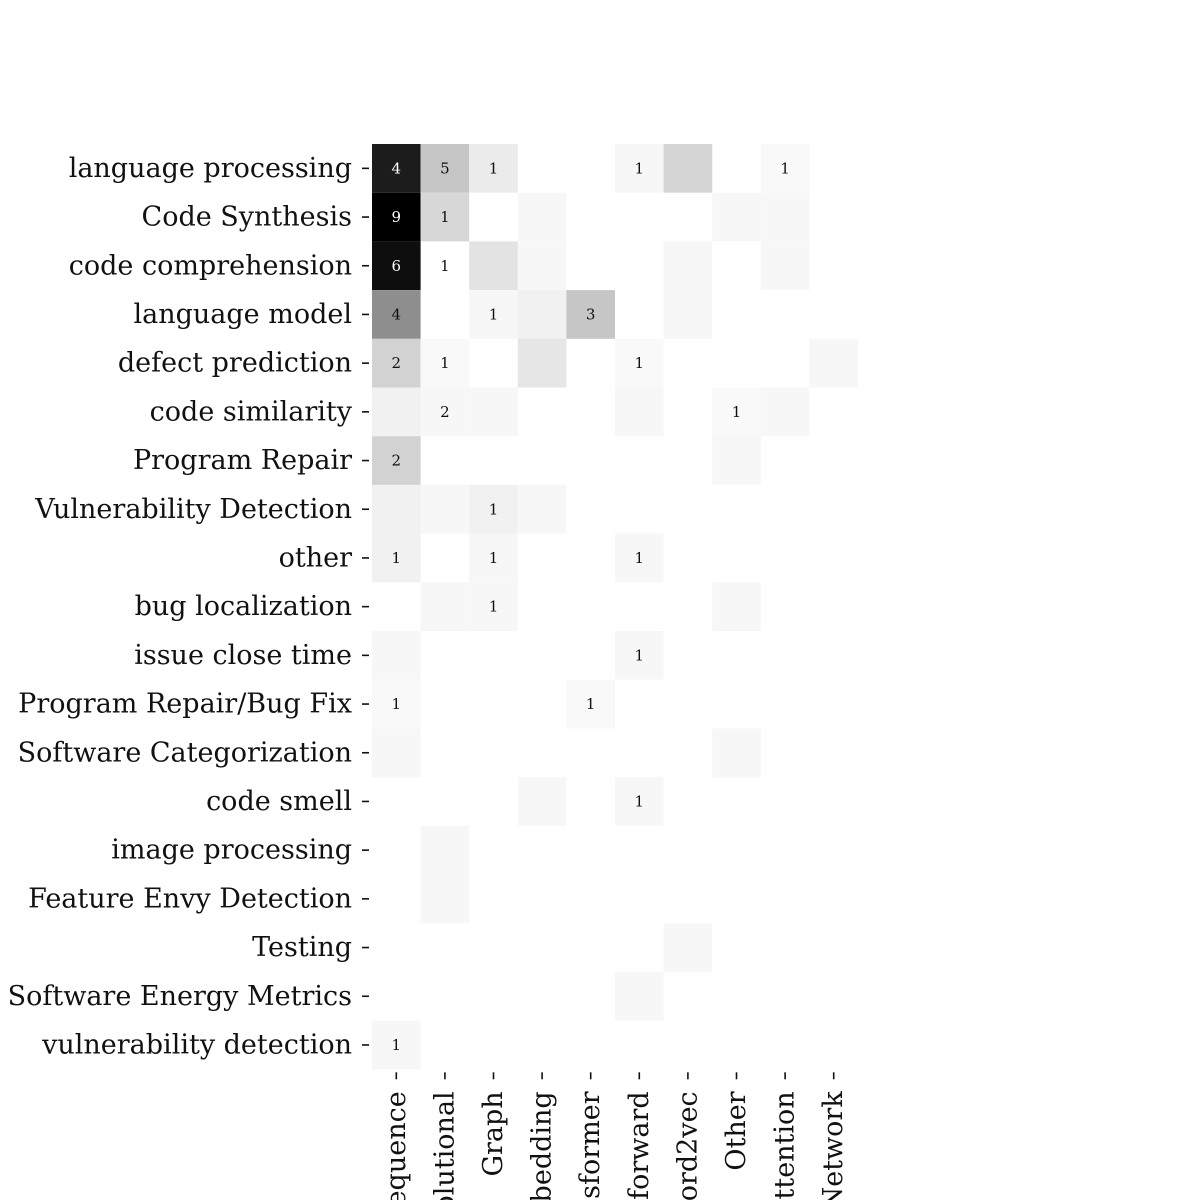  Describe the element at coordinates (493, 266) in the screenshot. I see `heatmap-cell-r2-c2` at that location.